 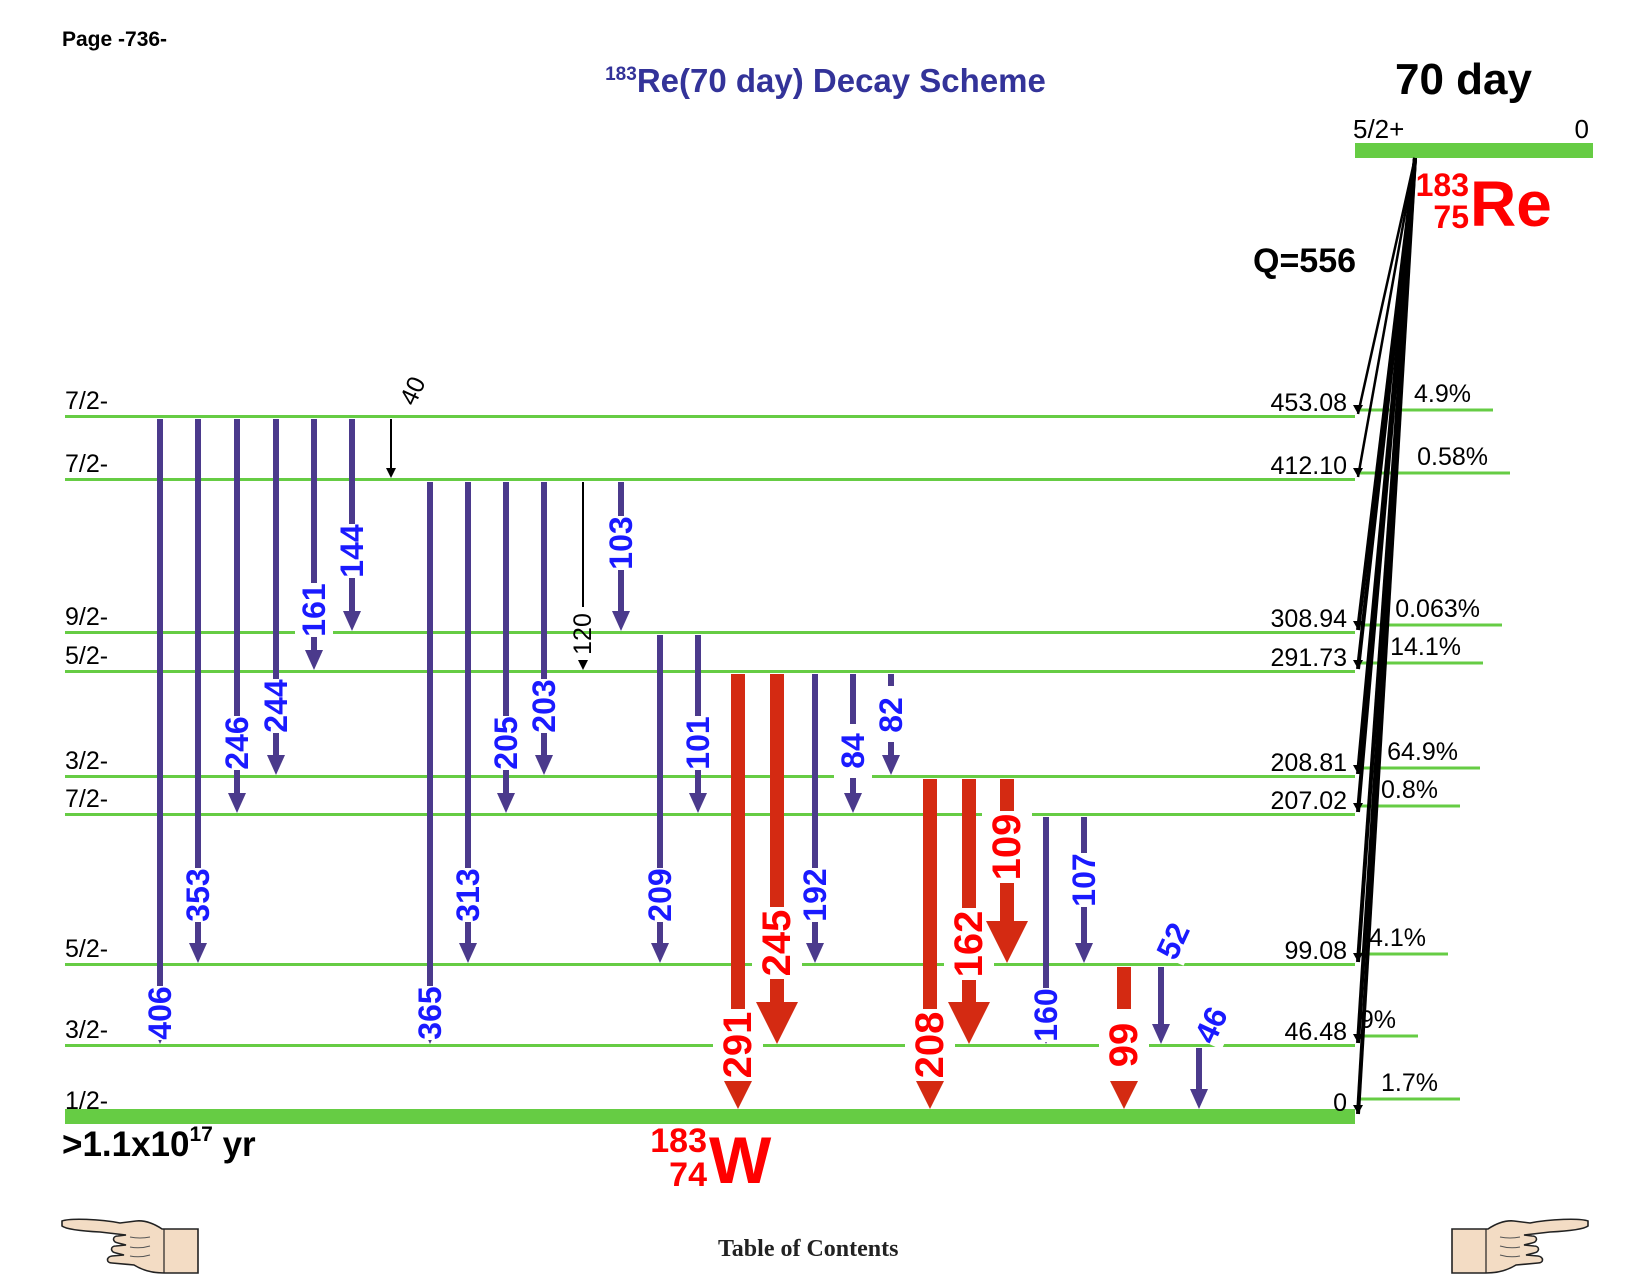 I want to click on parent-level, so click(x=1474, y=150).